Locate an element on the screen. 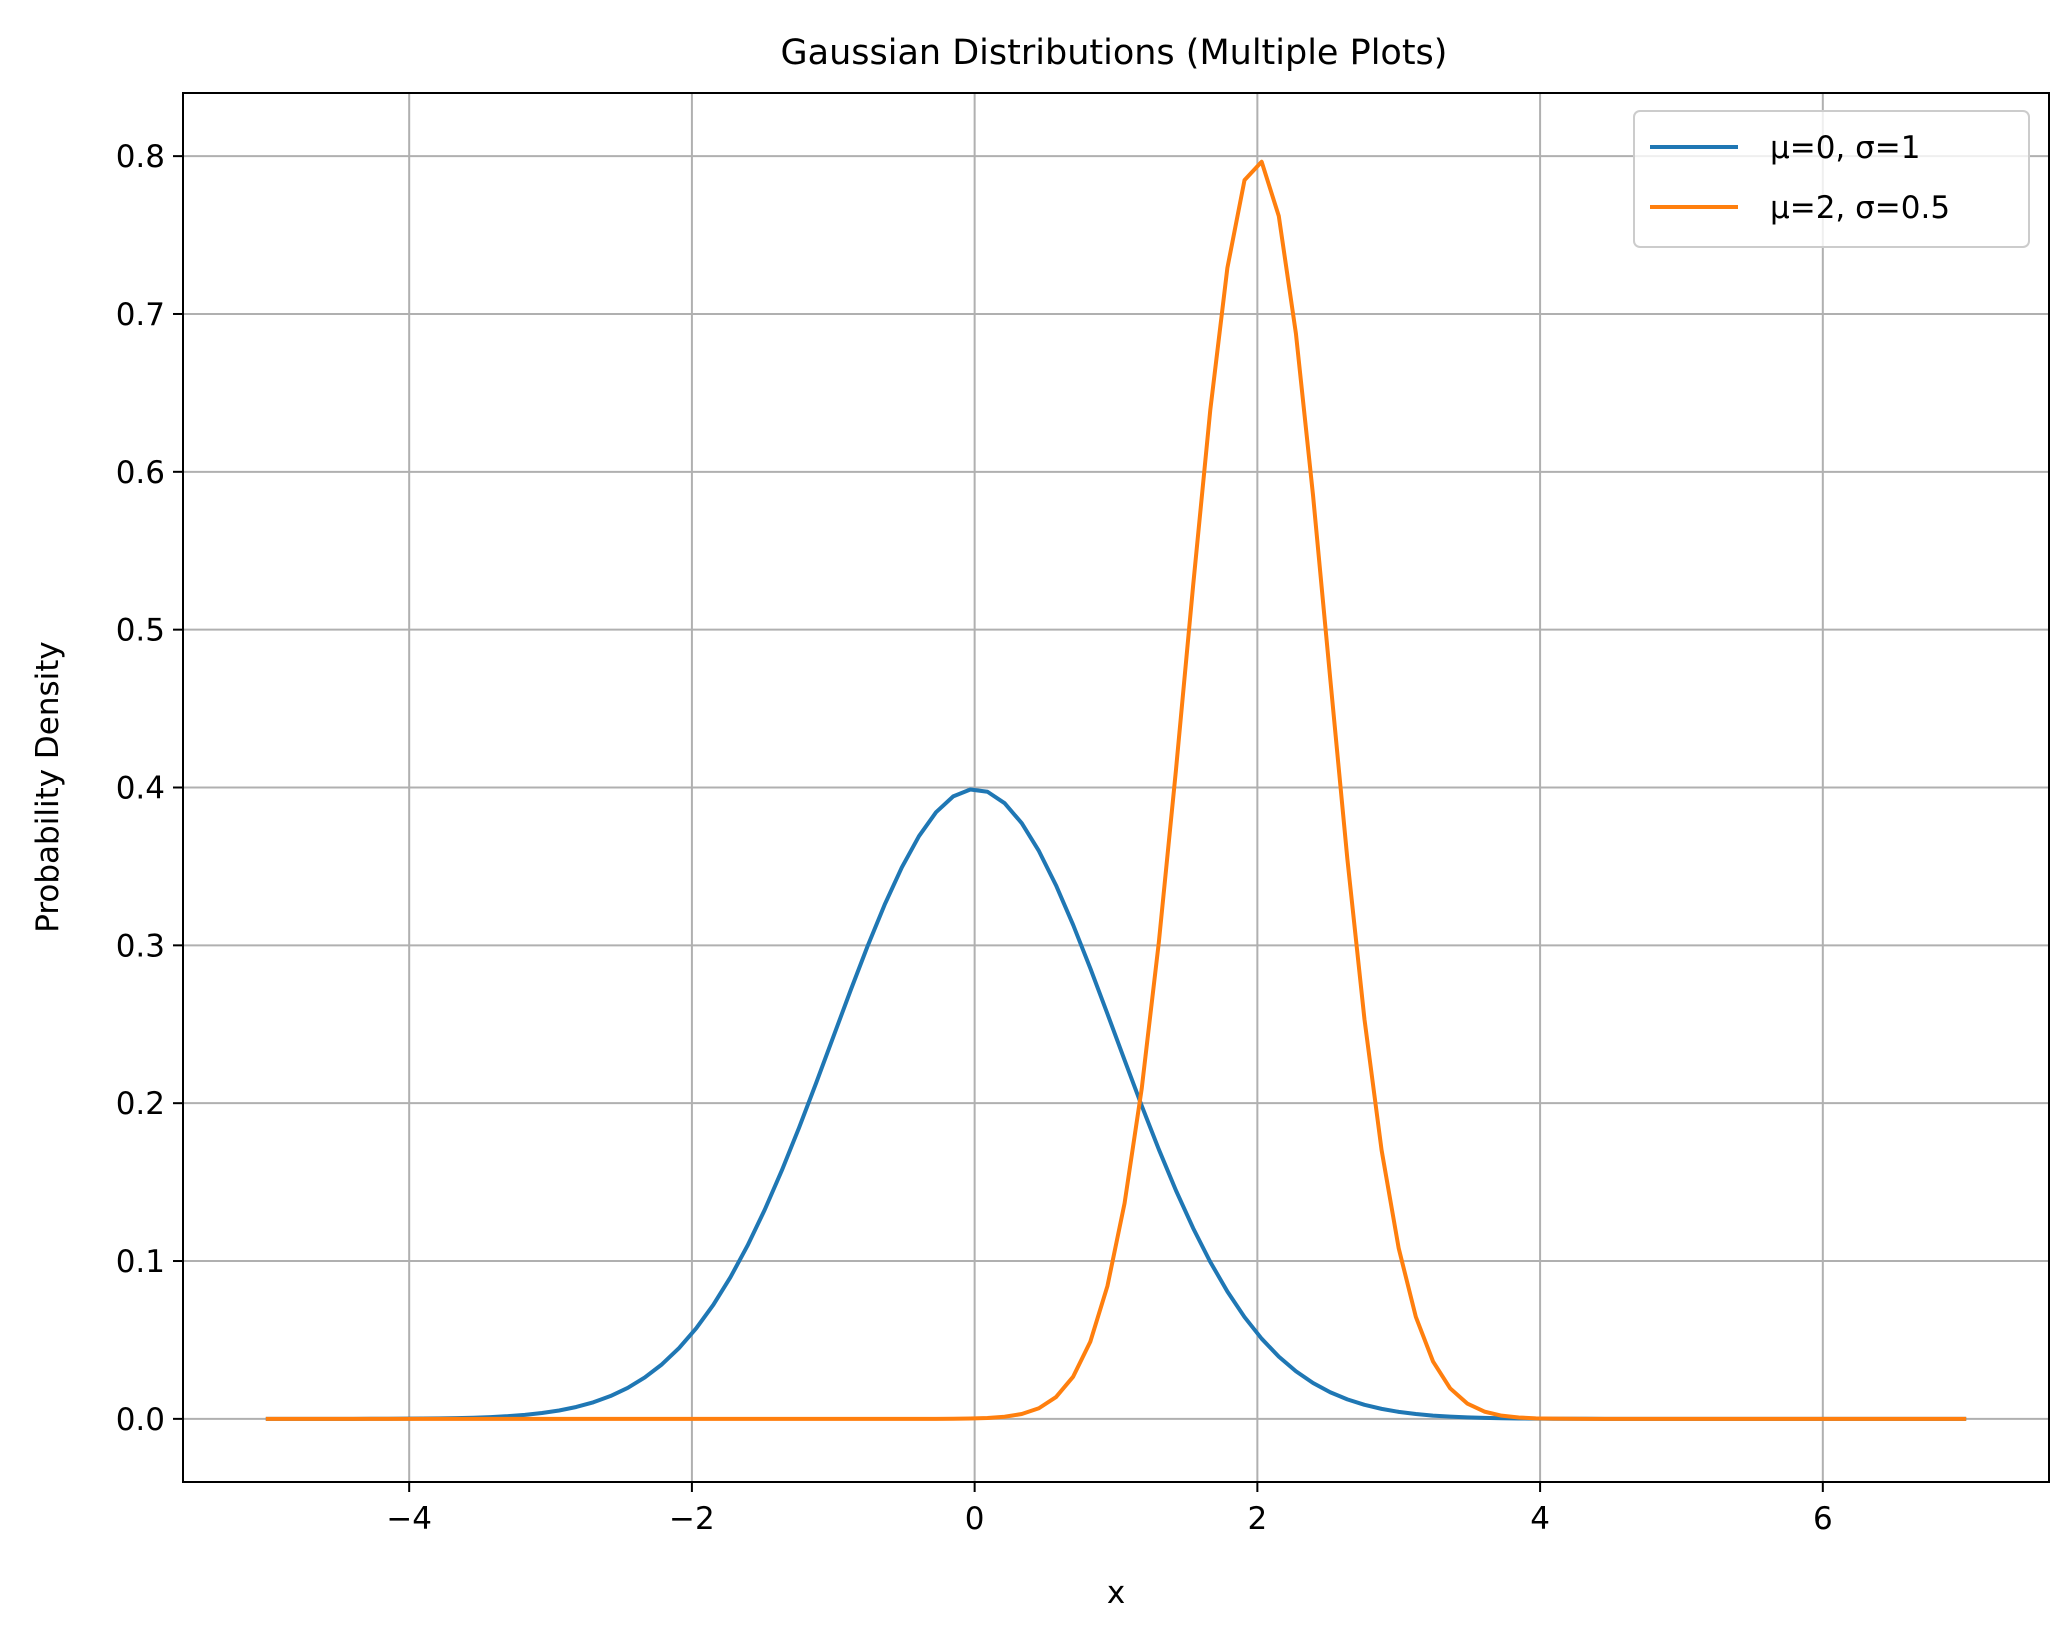  y-tick-label: 0.1 is located at coordinates (140, 1262).